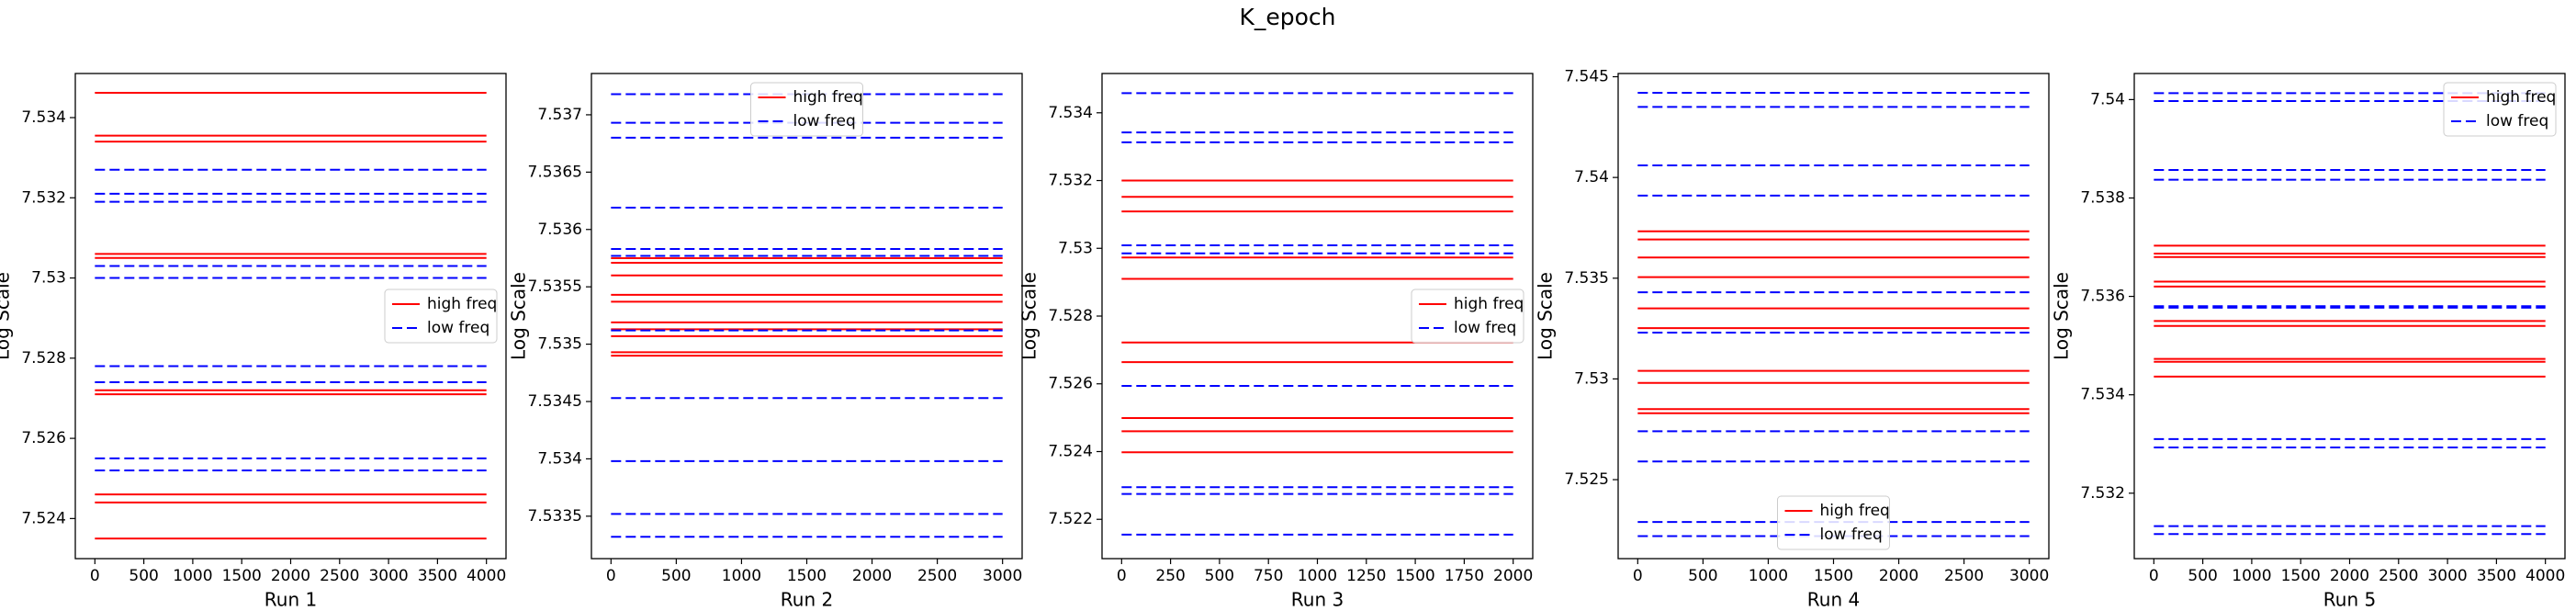 Image resolution: width=2576 pixels, height=611 pixels. I want to click on y-tick-label: 7.5345, so click(555, 402).